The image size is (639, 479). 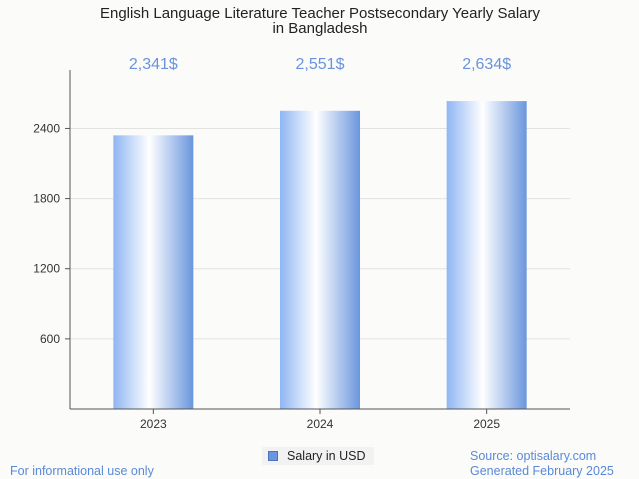 I want to click on bar-2023, so click(x=153, y=272).